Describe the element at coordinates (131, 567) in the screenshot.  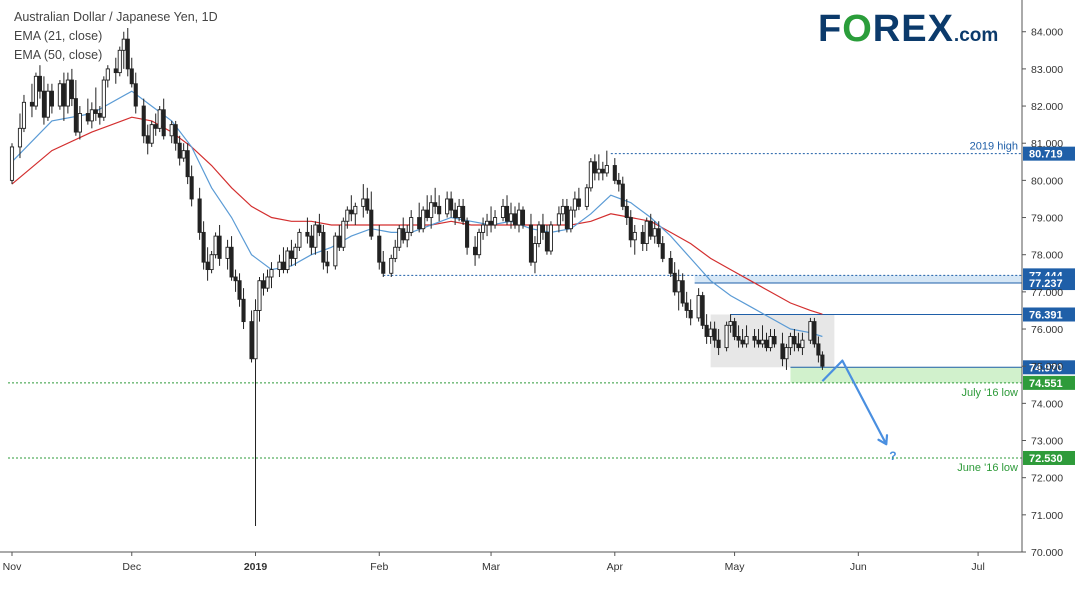
I see `x-tick-label: Dec` at that location.